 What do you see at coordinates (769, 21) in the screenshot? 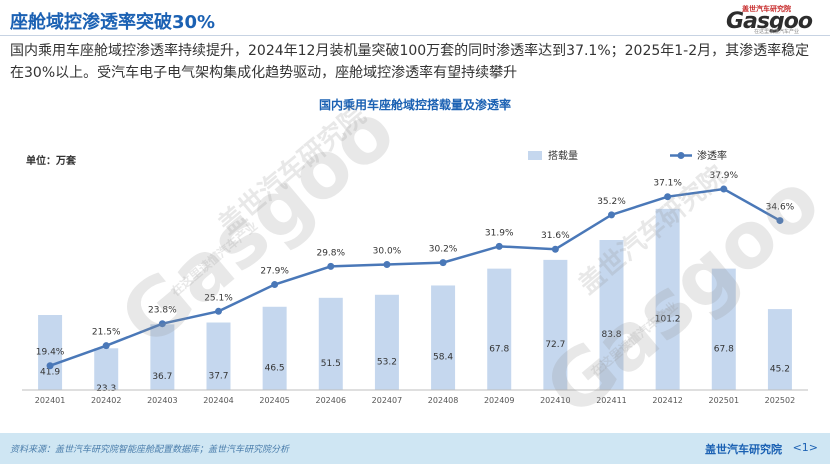
I see `logo-en-text: Gasgoo` at bounding box center [769, 21].